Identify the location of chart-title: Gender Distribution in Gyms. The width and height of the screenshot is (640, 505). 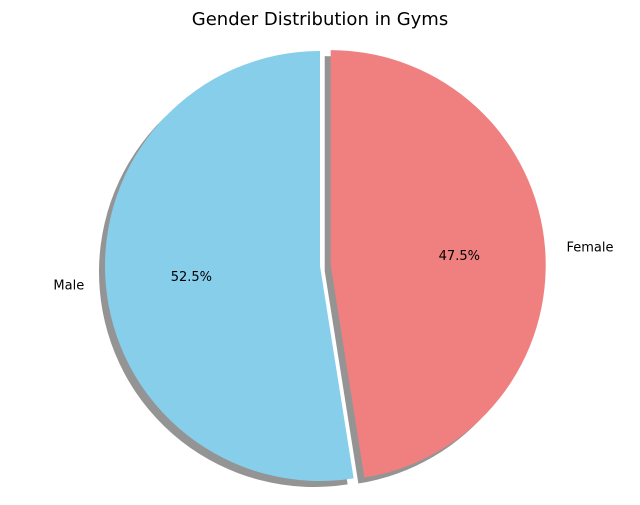
(320, 19).